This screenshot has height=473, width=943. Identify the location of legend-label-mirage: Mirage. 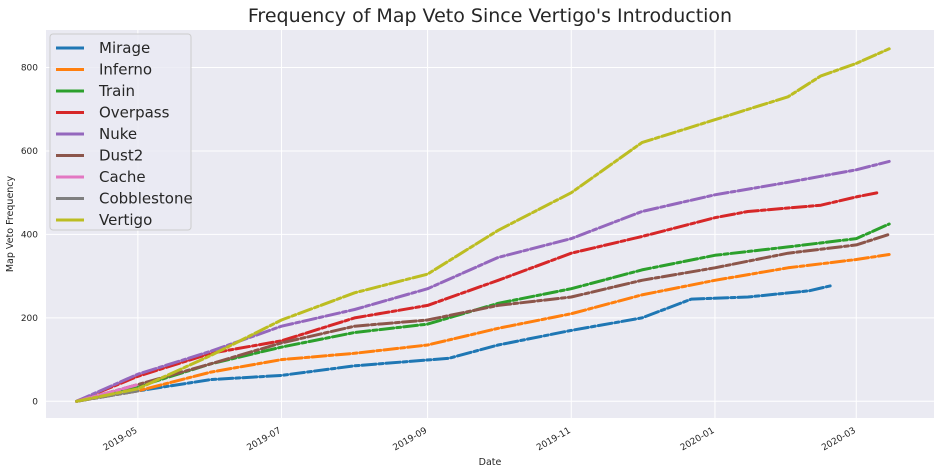
(124, 48).